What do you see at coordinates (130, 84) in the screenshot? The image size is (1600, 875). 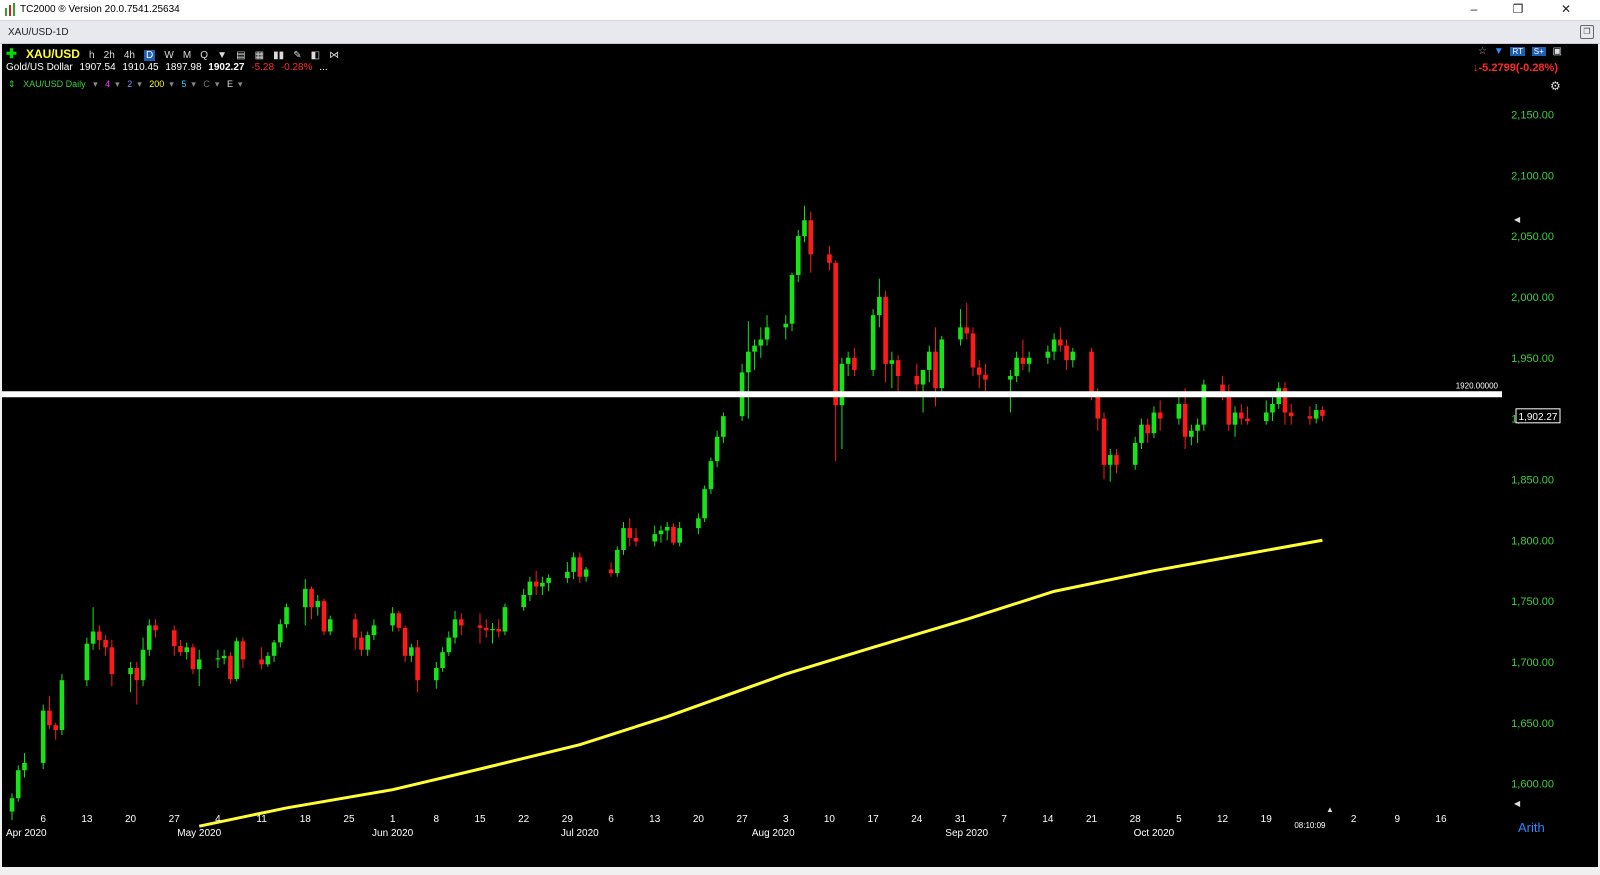 I see `indicator-2: 2` at bounding box center [130, 84].